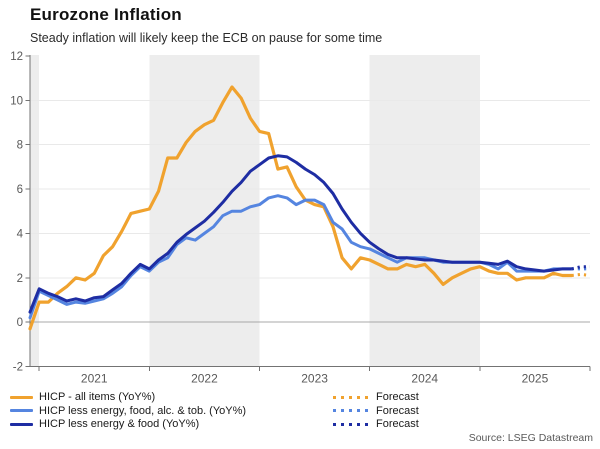 The image size is (600, 449). What do you see at coordinates (20, 190) in the screenshot?
I see `svg-text: 6` at bounding box center [20, 190].